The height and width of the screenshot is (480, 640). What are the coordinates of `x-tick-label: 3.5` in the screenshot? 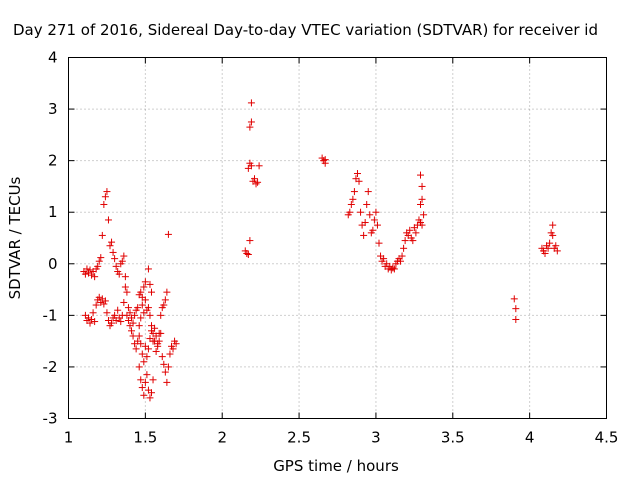 It's located at (453, 438).